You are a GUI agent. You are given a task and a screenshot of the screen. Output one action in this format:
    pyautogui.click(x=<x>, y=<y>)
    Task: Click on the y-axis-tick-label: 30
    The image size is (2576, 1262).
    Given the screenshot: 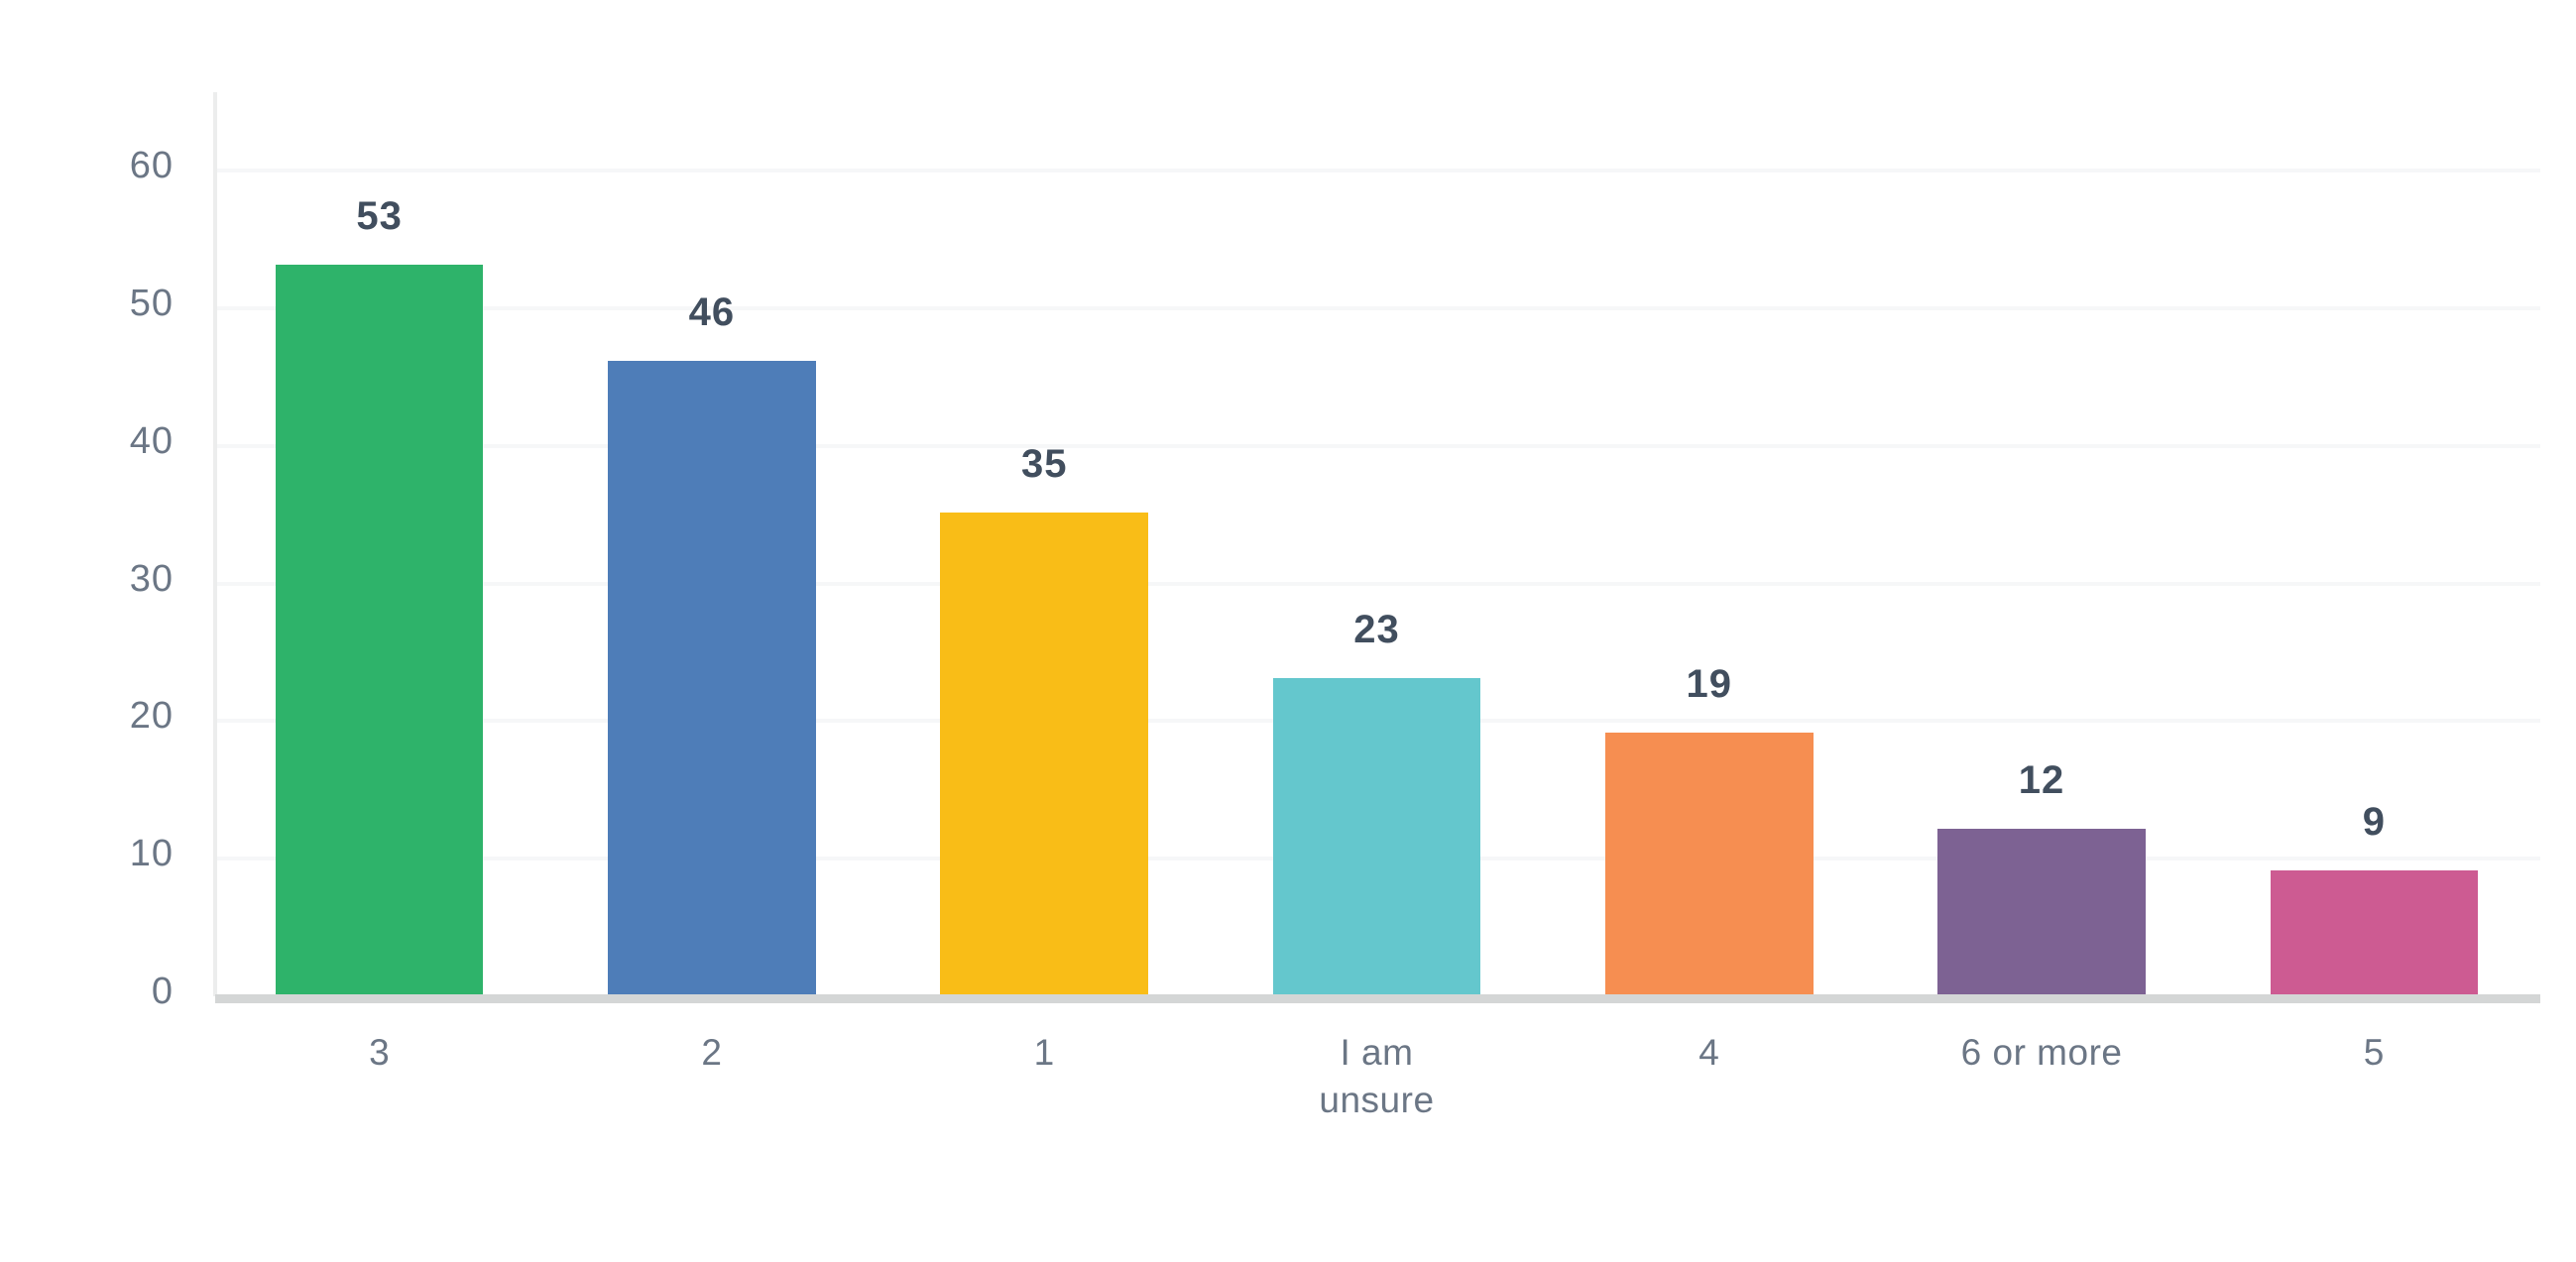 What is the action you would take?
    pyautogui.click(x=151, y=578)
    